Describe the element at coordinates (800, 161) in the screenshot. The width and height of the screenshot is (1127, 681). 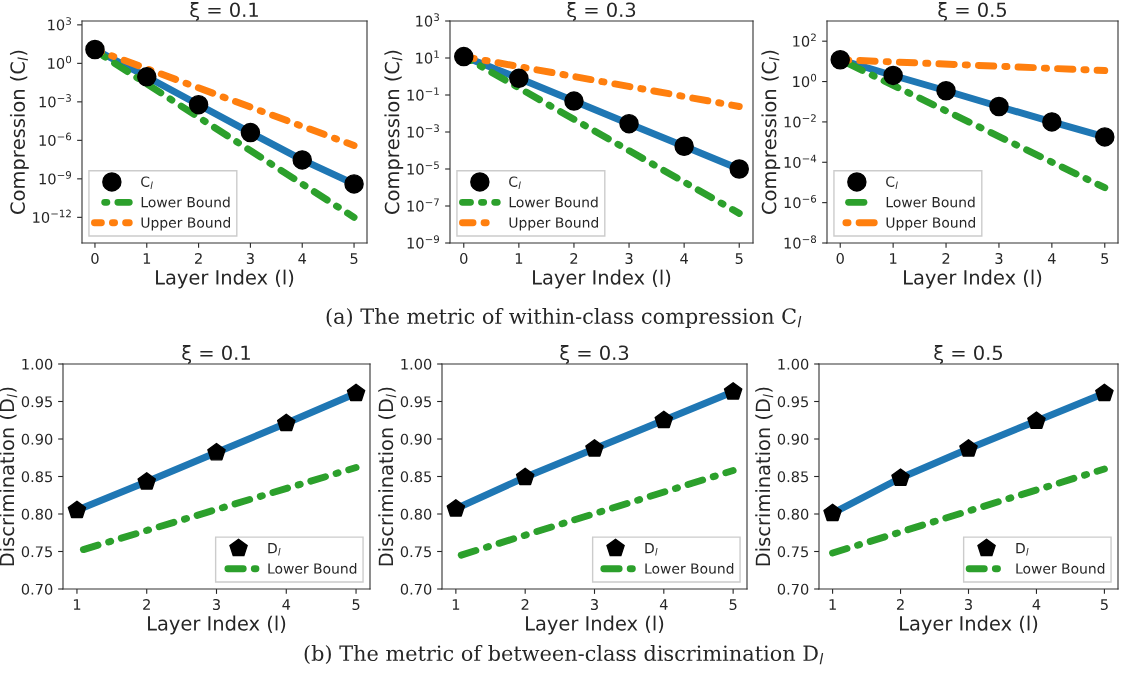
I see `y-tick-label: 10$^{−4}$` at that location.